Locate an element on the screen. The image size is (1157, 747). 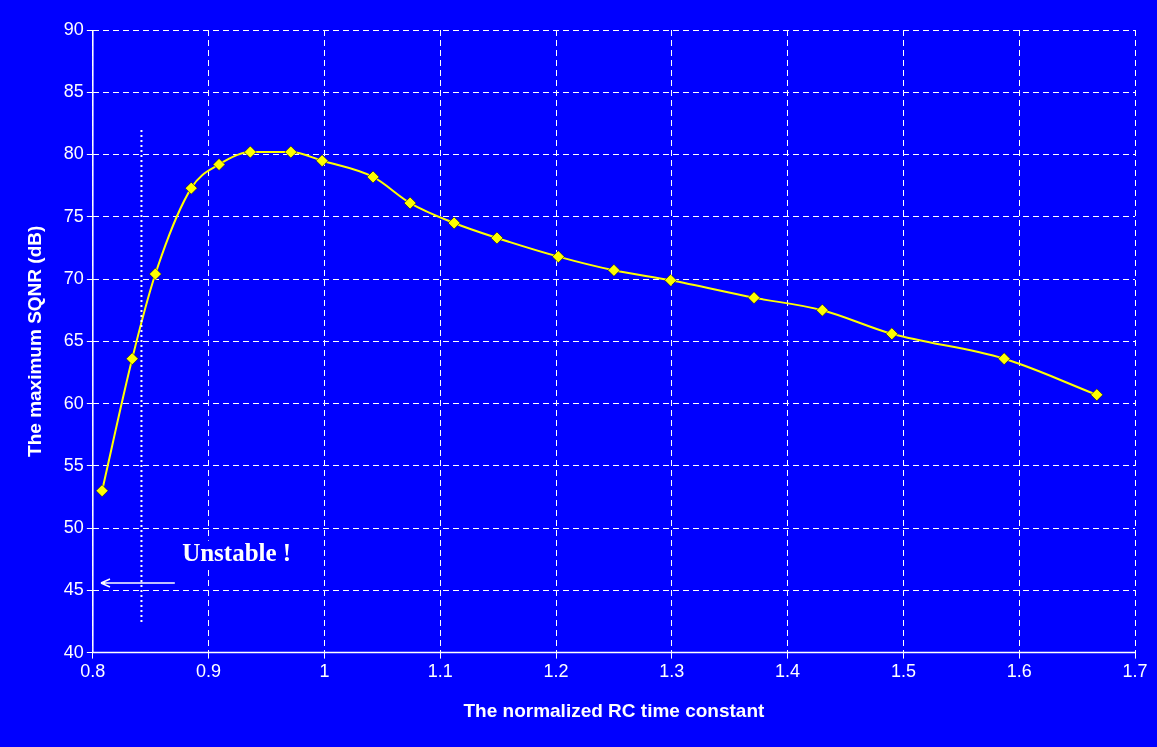
y-tick-label: 70 is located at coordinates (73, 278).